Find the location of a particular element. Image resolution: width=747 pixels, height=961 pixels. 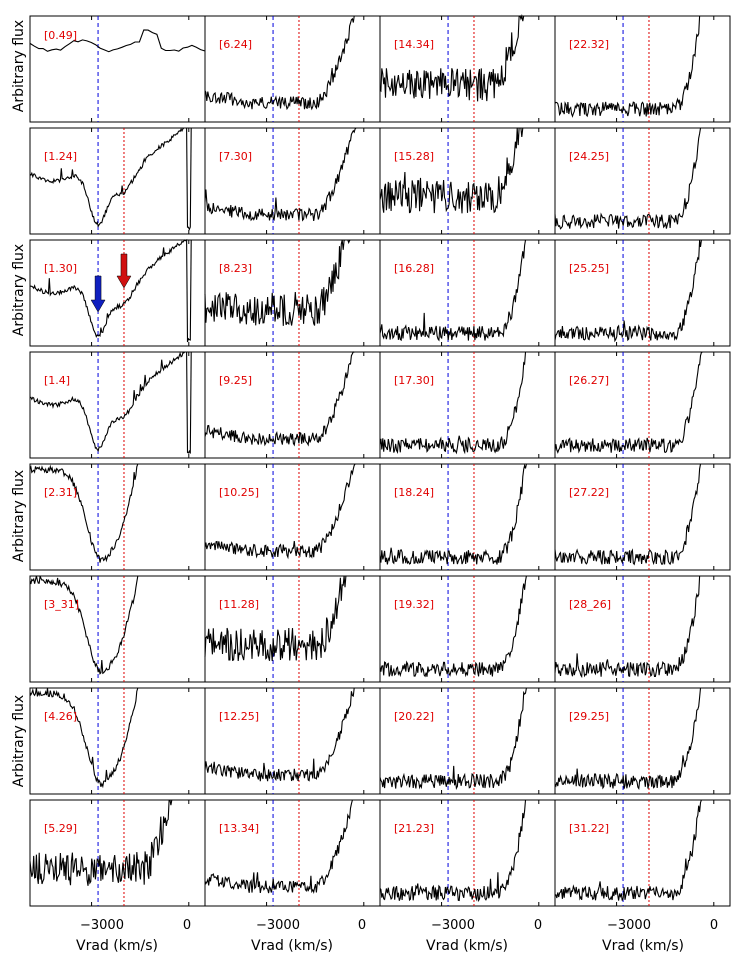

spectrum-panel: [25.25] is located at coordinates (642, 293).